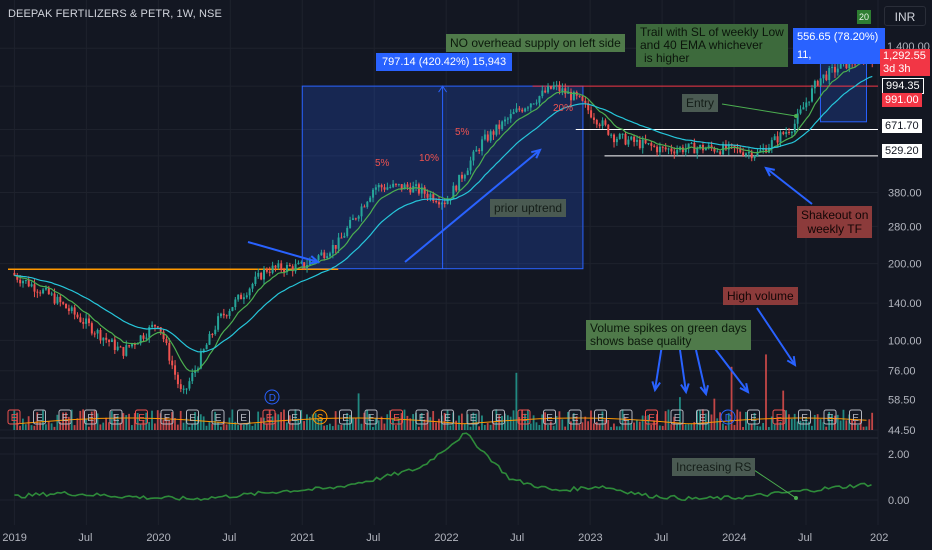  Describe the element at coordinates (590, 538) in the screenshot. I see `x-axis-label: 2023` at that location.